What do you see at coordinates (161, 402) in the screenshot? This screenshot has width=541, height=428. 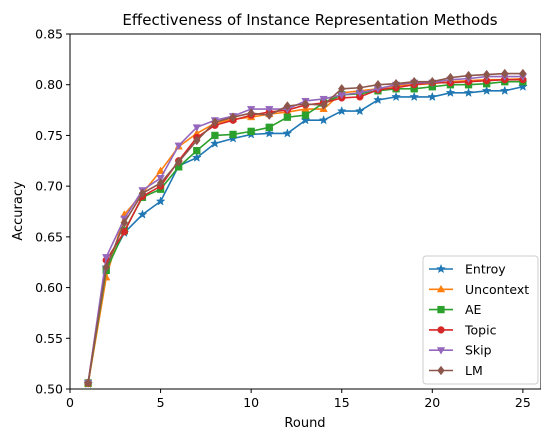 I see `x-tick-label: 5` at bounding box center [161, 402].